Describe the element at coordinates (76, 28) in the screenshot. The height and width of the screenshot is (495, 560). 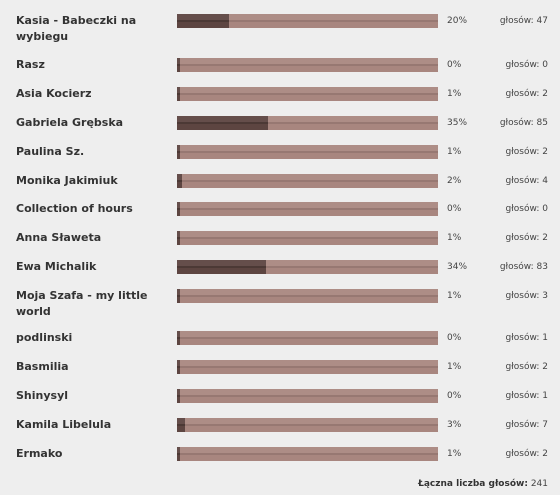
I see `poll-option-label: Kasia - Babeczki na wybiegu` at that location.